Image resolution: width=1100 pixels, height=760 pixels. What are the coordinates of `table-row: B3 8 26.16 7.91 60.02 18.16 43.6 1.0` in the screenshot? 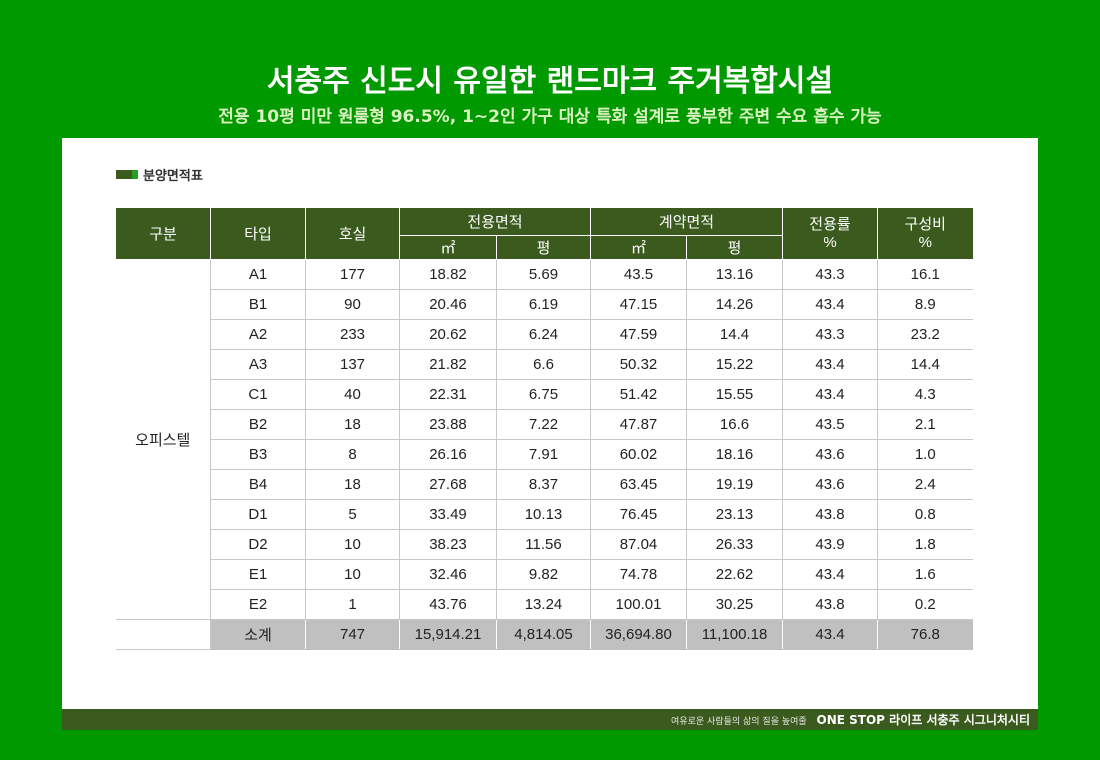 It's located at (544, 454).